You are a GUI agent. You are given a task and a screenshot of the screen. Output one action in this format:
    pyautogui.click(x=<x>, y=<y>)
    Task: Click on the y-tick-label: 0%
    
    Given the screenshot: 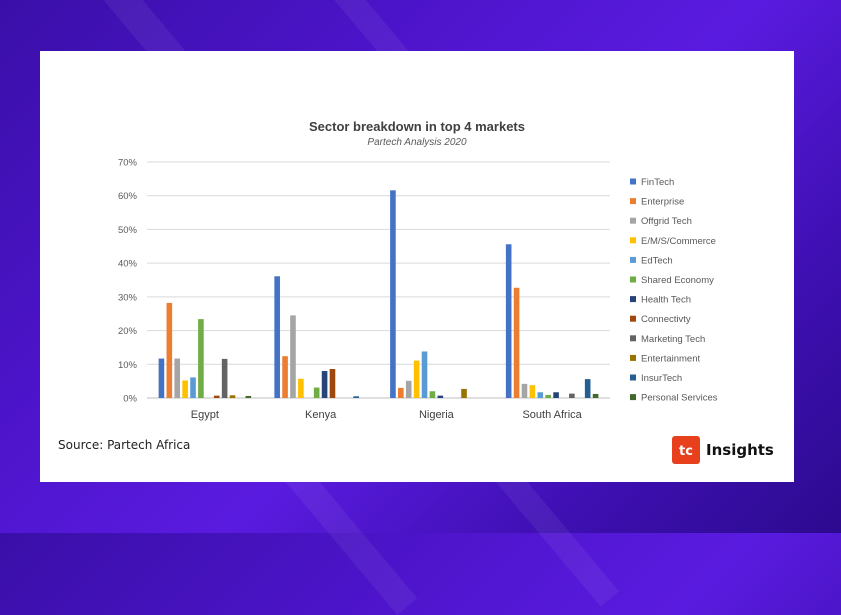 What is the action you would take?
    pyautogui.click(x=130, y=399)
    